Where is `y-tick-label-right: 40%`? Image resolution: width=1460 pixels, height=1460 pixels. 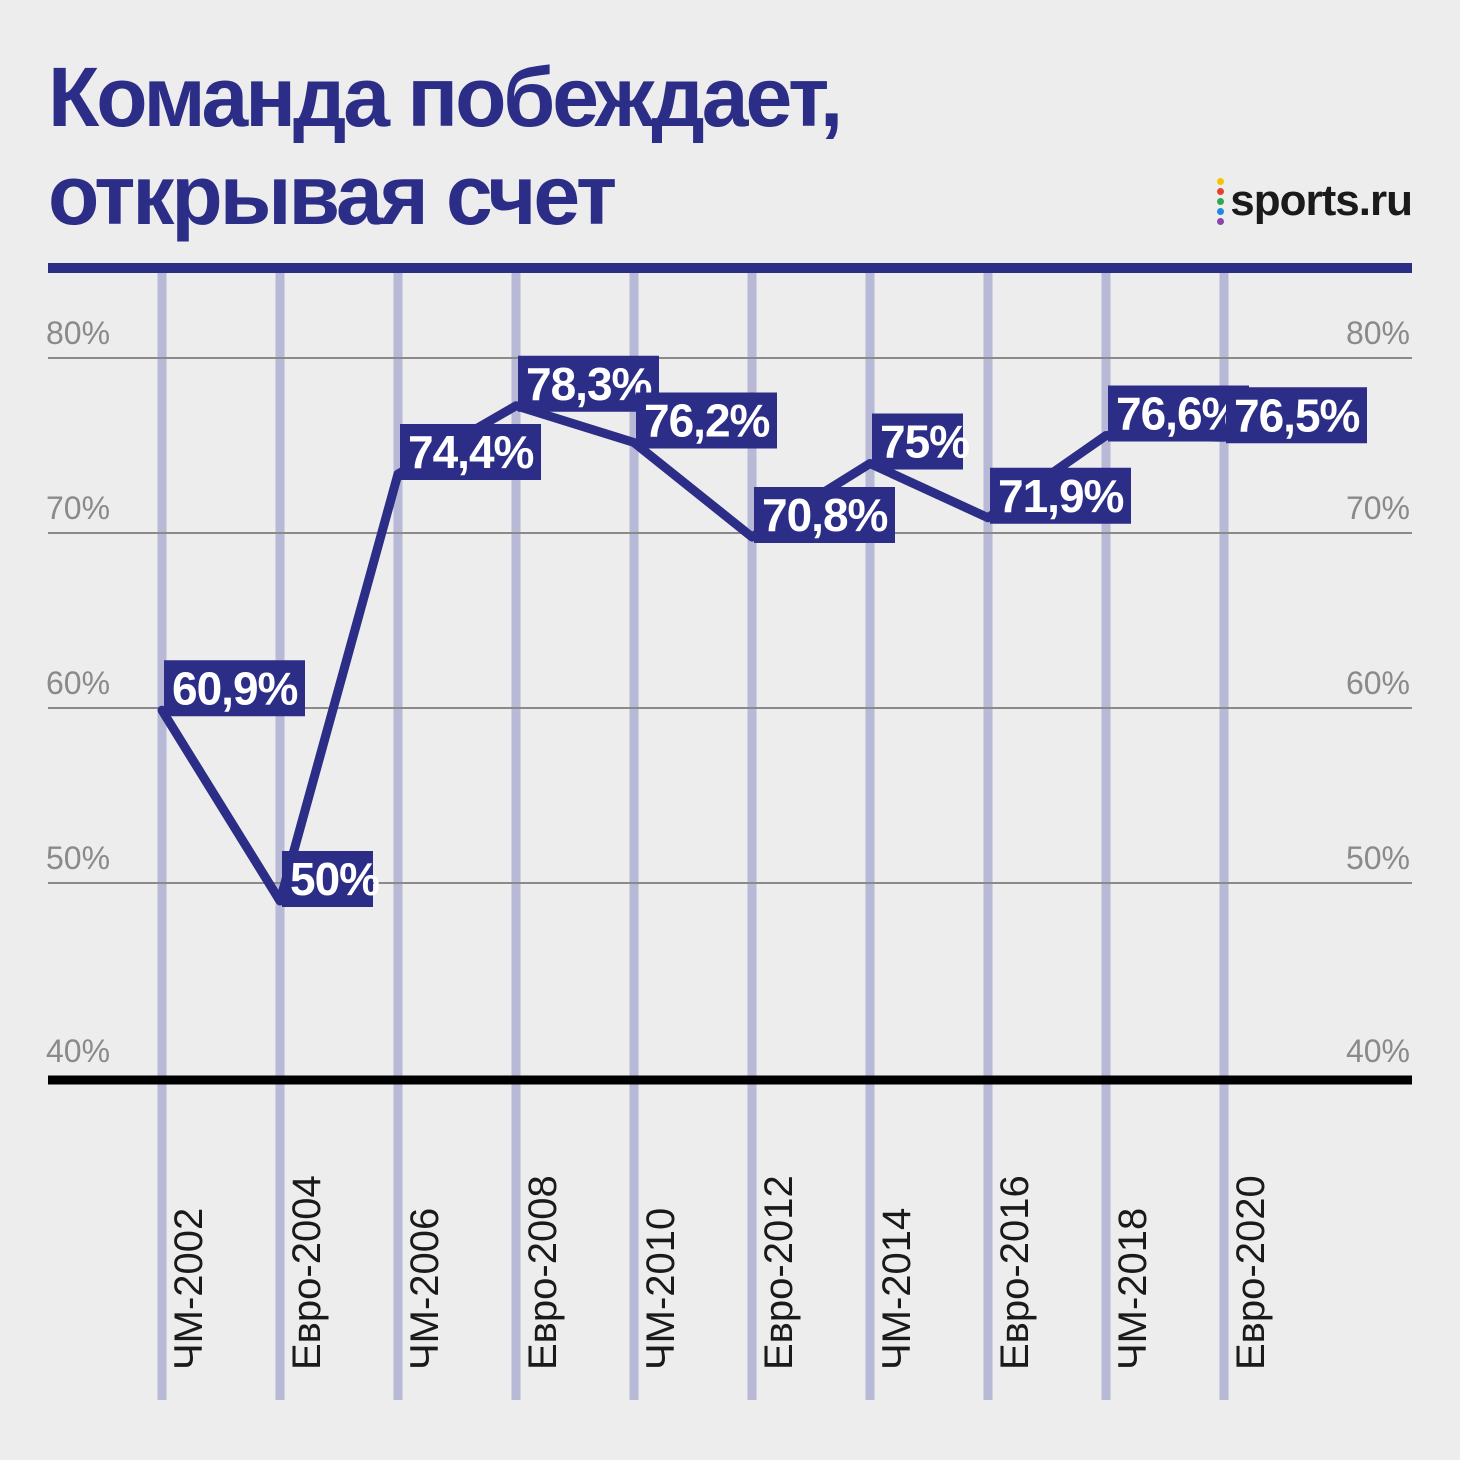 y-tick-label-right: 40% is located at coordinates (1378, 1051).